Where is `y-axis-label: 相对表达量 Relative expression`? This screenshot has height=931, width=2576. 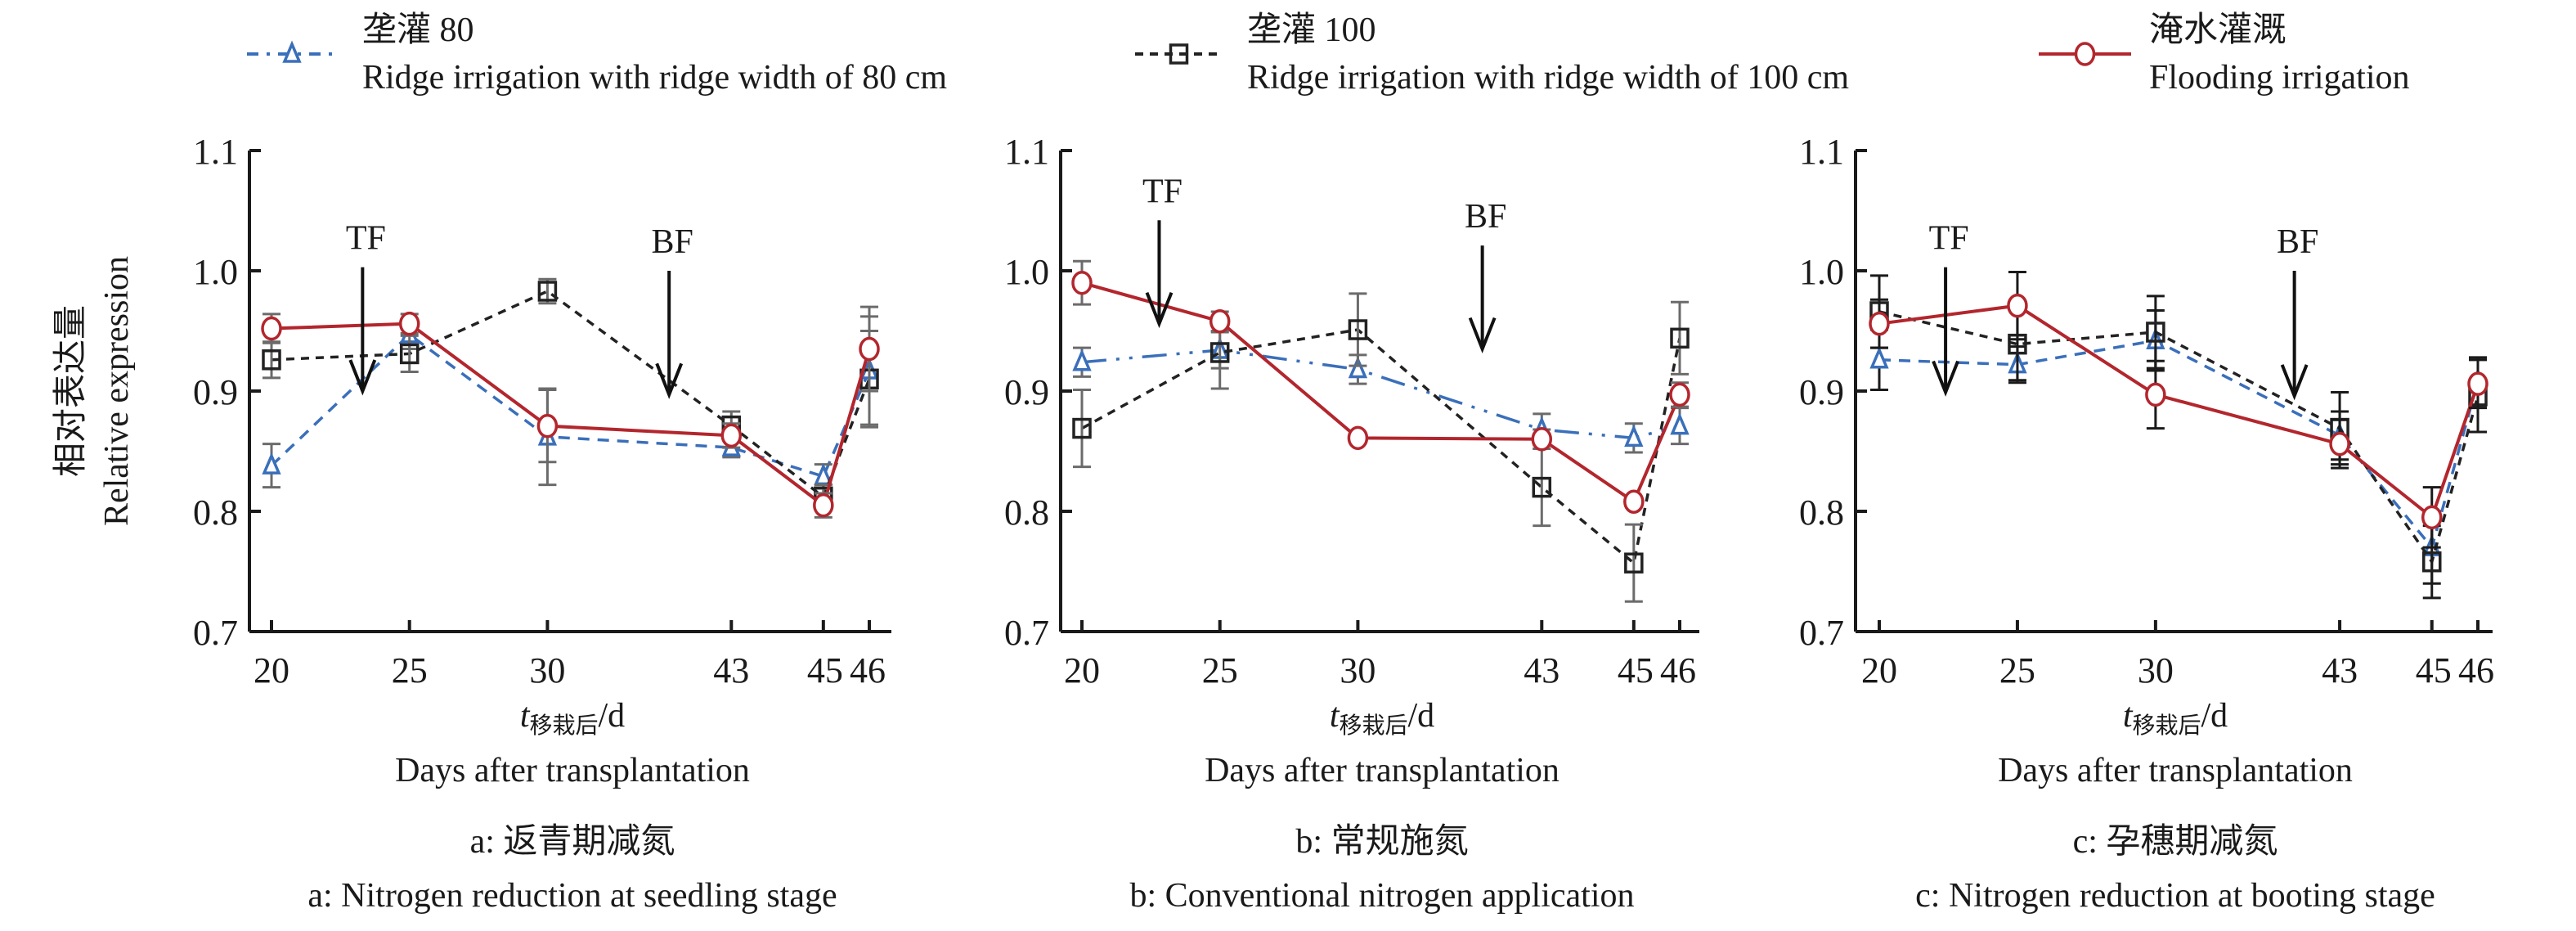
y-axis-label: 相对表达量 Relative expression is located at coordinates (94, 391).